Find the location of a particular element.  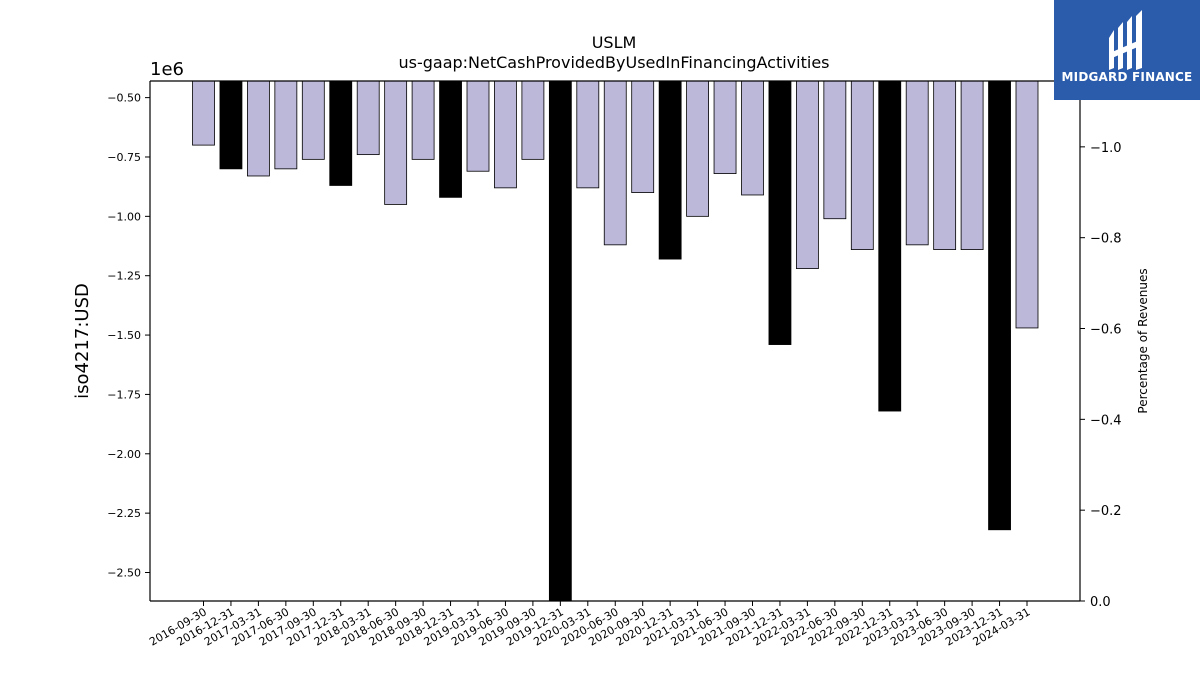

y2-axis-ticks: −1.0 −0.8 −0.6 −0.4 −0.2 0.0 is located at coordinates (1101, 375).